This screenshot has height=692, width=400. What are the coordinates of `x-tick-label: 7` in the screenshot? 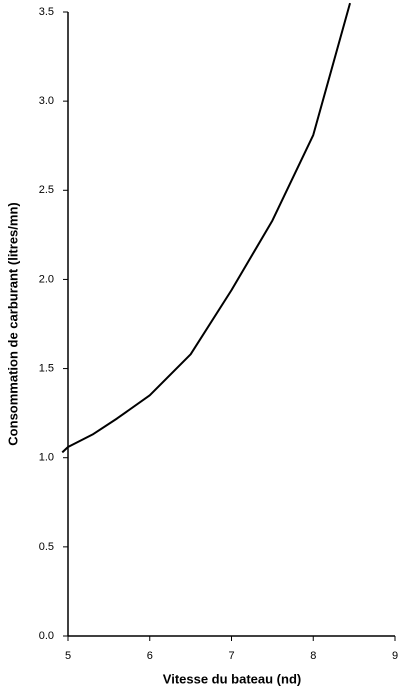 It's located at (231, 656).